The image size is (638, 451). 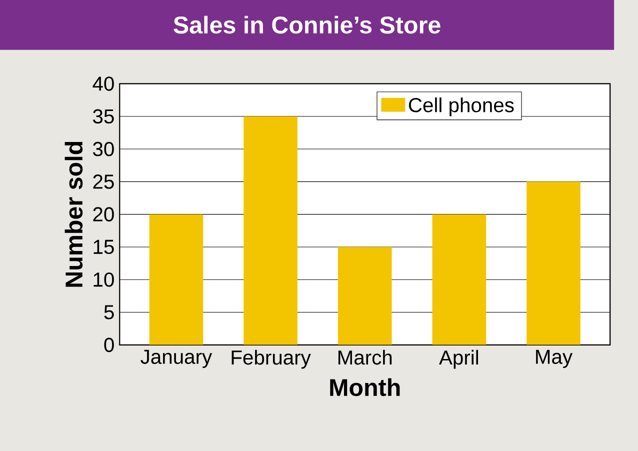 I want to click on y-tick-label: 30, so click(x=103, y=149).